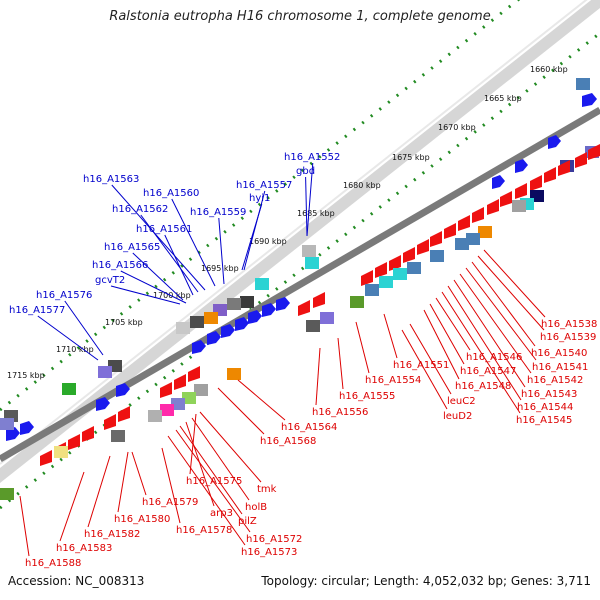 This screenshot has height=600, width=600. Describe the element at coordinates (164, 229) in the screenshot. I see `plus-label-h16_A1561: h16_A1561` at that location.